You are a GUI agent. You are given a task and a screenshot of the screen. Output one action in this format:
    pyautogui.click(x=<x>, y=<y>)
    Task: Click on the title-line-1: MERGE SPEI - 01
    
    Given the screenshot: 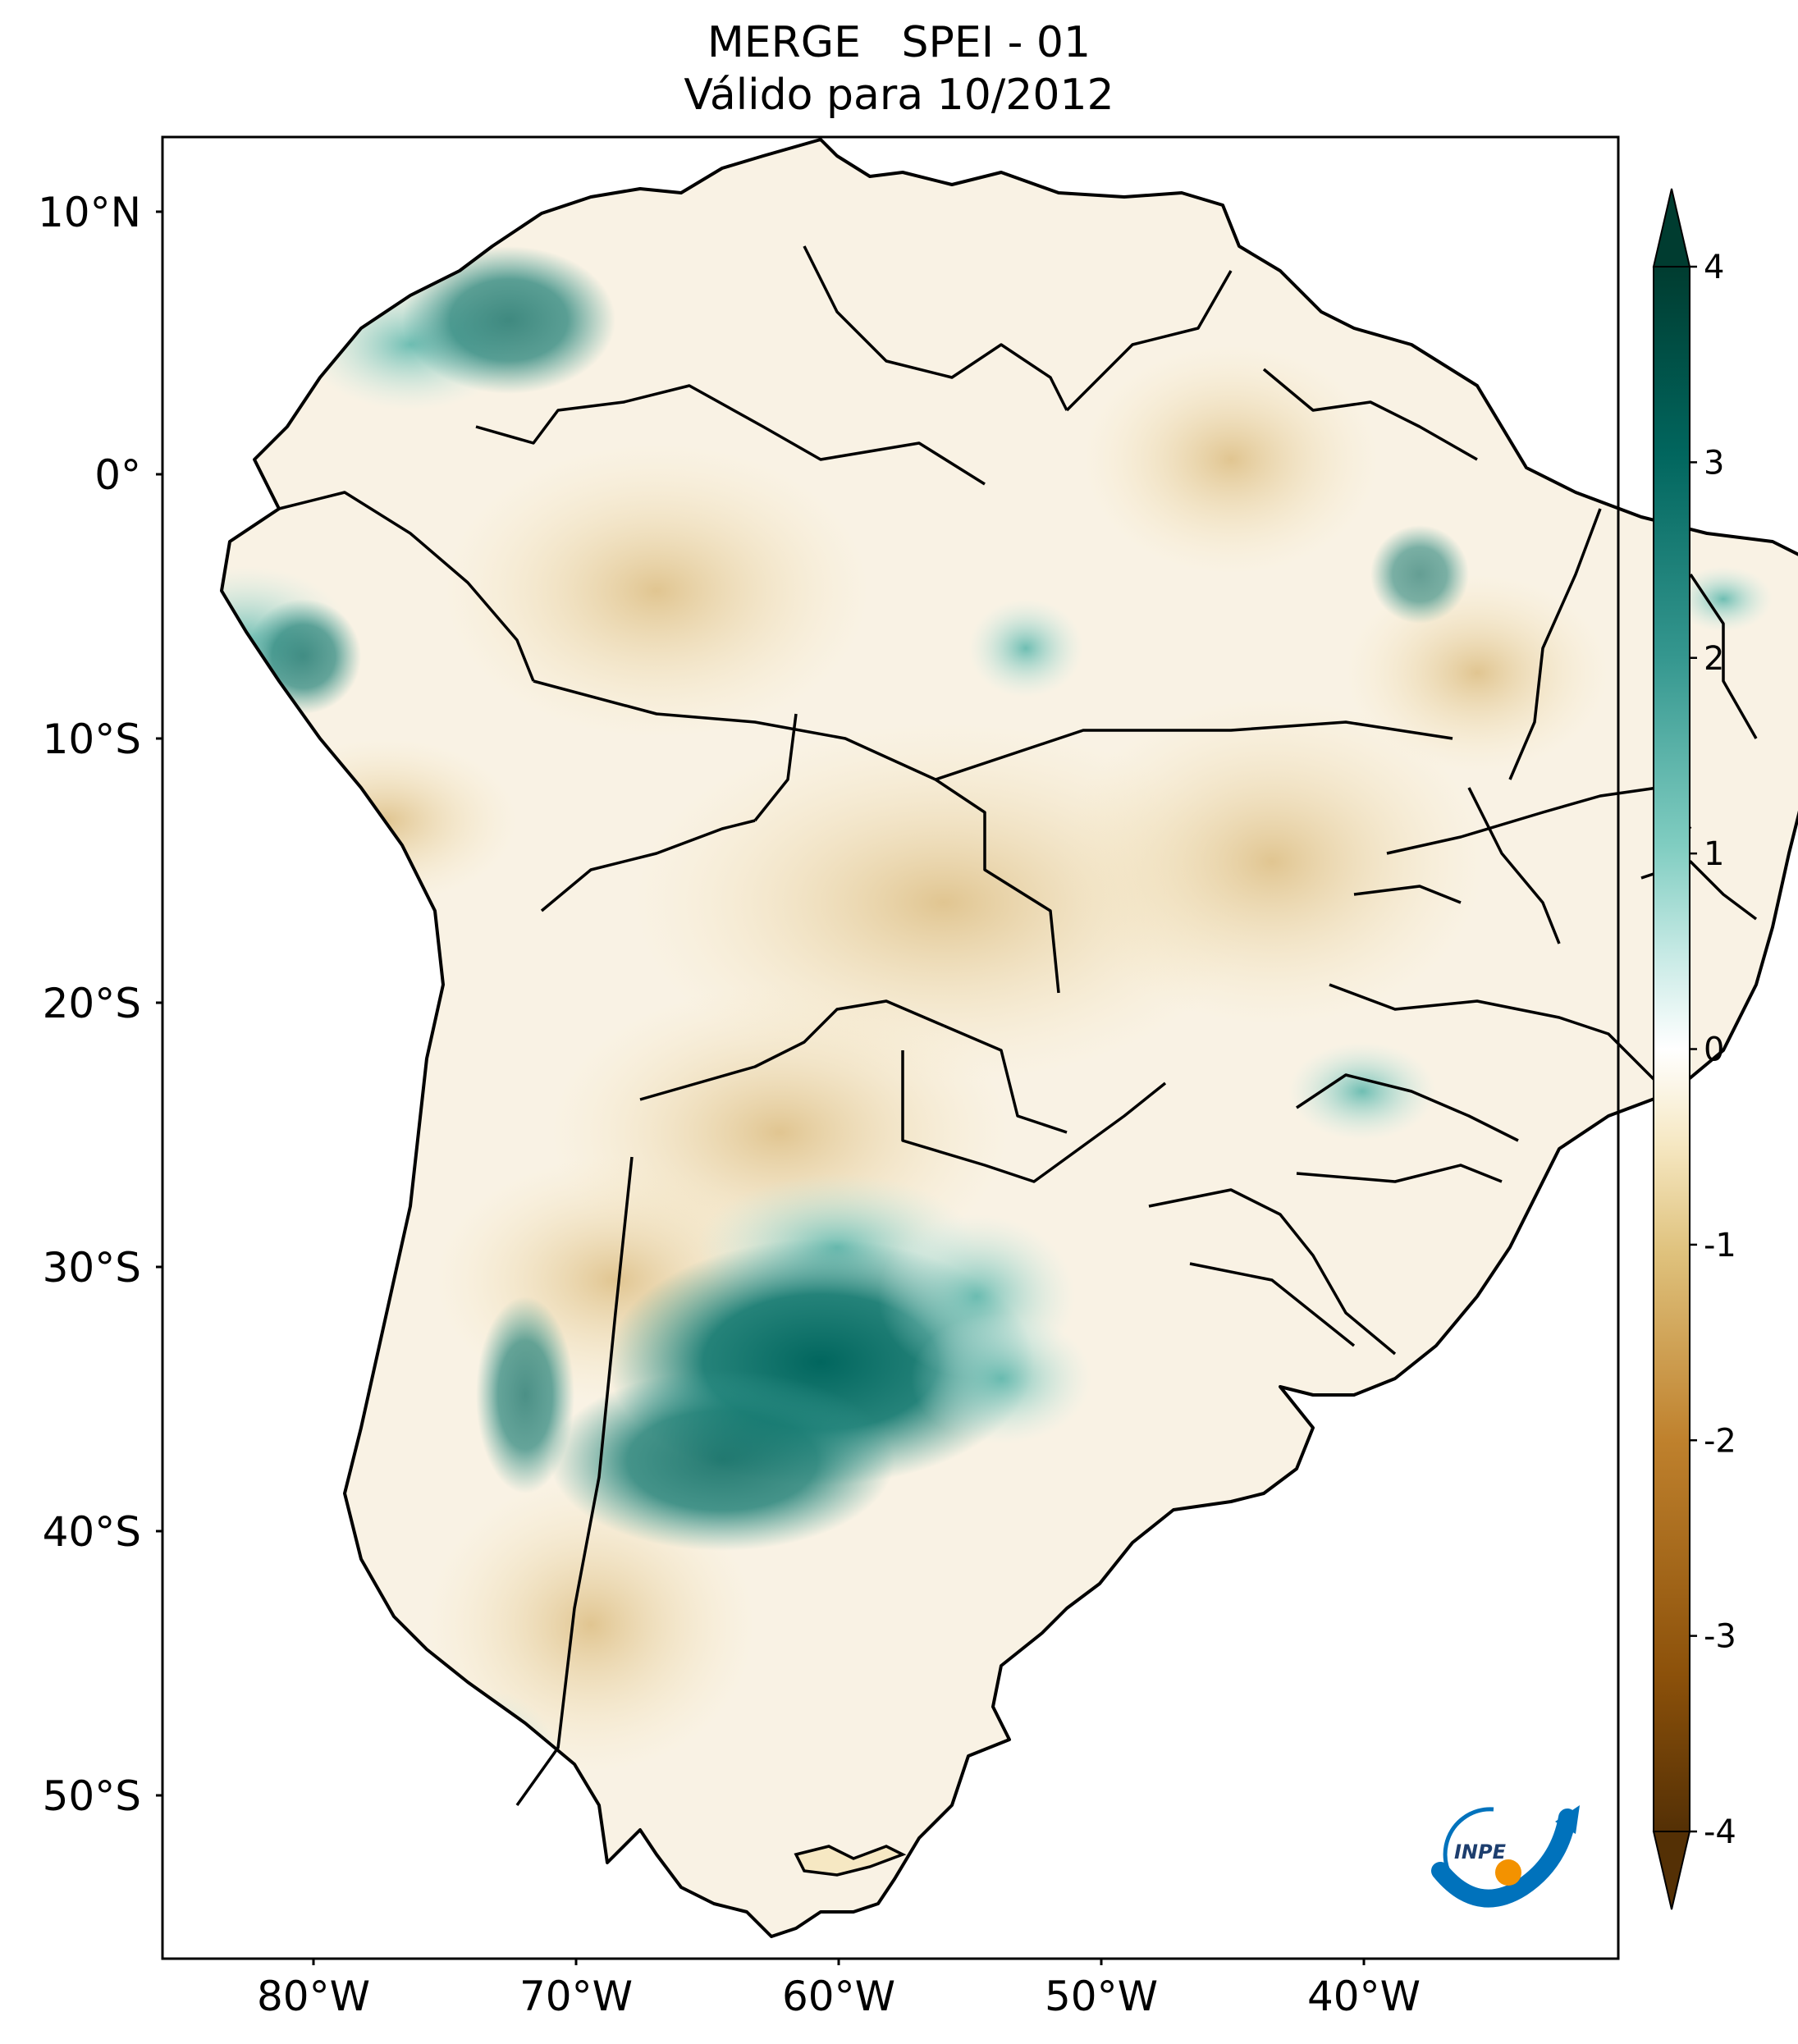 What is the action you would take?
    pyautogui.click(x=899, y=42)
    